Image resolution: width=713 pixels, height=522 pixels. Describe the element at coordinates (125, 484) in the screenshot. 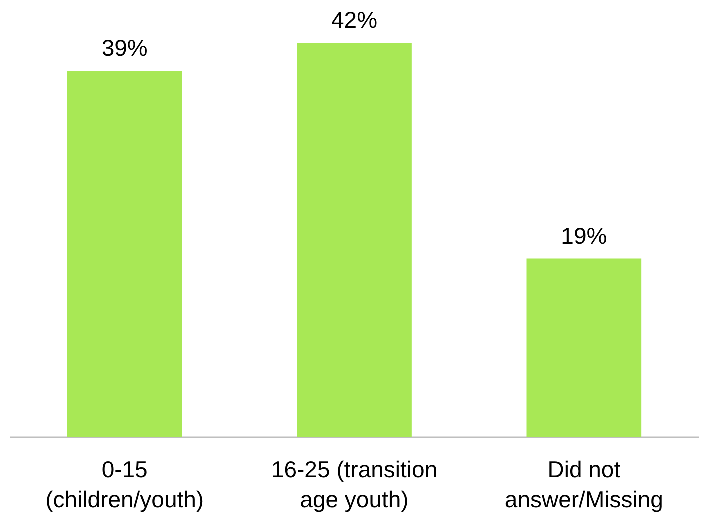

I see `x-tick-label: 0-15 (children/youth)` at that location.